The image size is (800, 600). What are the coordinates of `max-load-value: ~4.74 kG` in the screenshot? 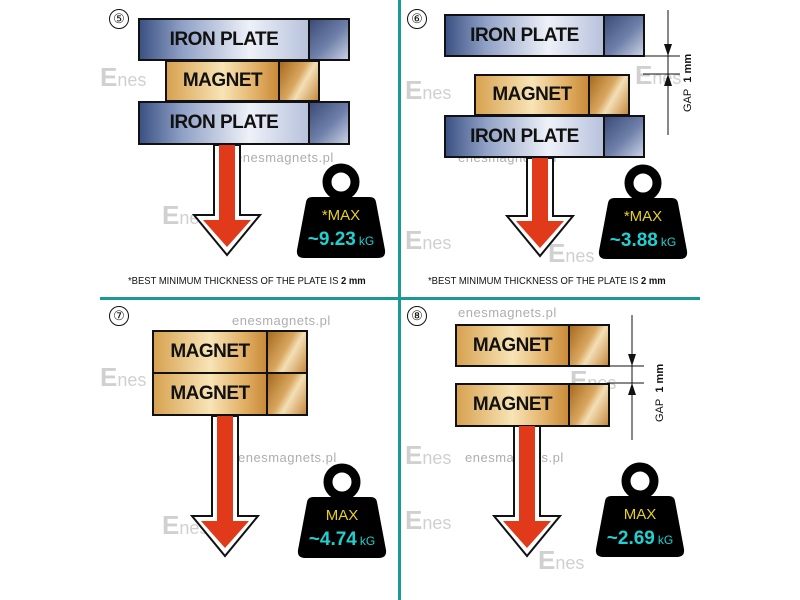 It's located at (342, 539).